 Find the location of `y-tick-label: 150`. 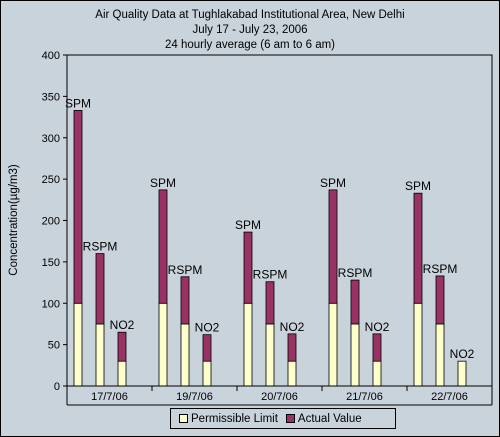

y-tick-label: 150 is located at coordinates (51, 263).